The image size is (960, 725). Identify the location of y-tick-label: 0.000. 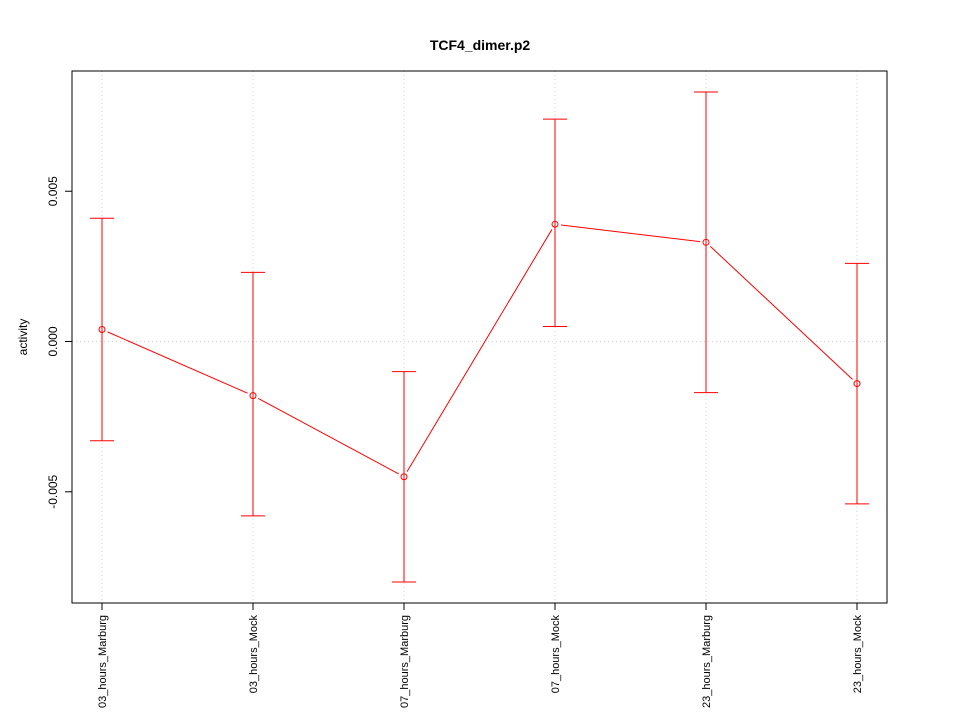
(53, 341).